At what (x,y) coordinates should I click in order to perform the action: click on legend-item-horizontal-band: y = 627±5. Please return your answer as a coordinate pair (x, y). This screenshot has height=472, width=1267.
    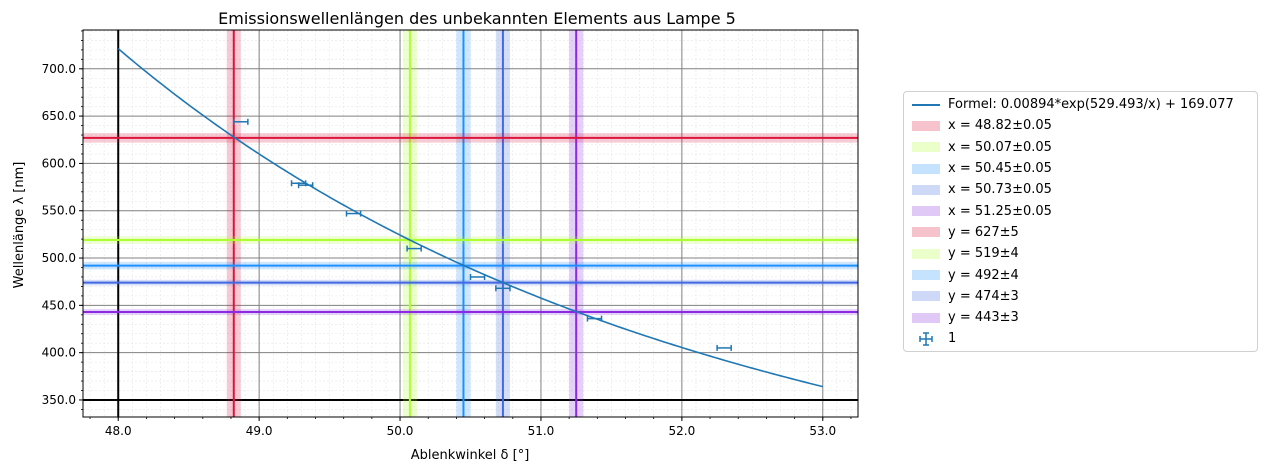
    Looking at the image, I should click on (1080, 232).